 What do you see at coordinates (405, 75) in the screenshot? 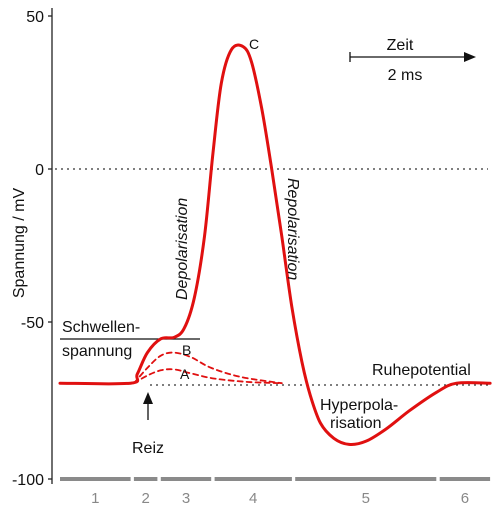
I see `time-scale-value: 2 ms` at bounding box center [405, 75].